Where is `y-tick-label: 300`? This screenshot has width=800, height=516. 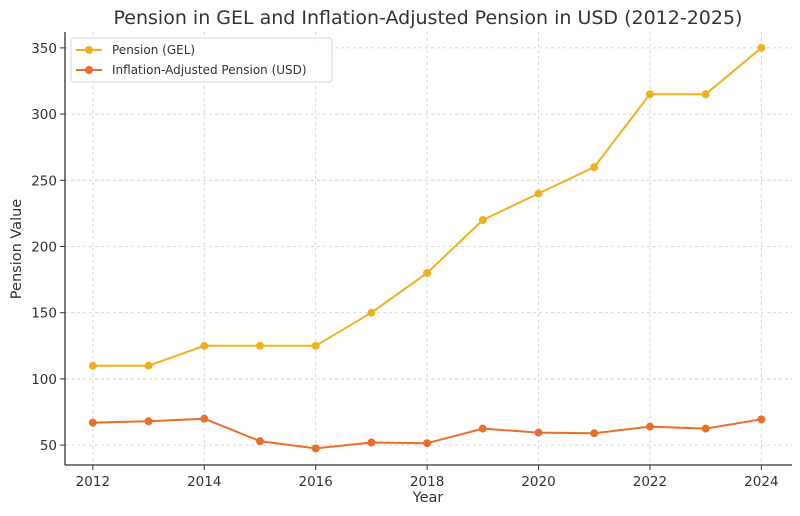
y-tick-label: 300 is located at coordinates (44, 115).